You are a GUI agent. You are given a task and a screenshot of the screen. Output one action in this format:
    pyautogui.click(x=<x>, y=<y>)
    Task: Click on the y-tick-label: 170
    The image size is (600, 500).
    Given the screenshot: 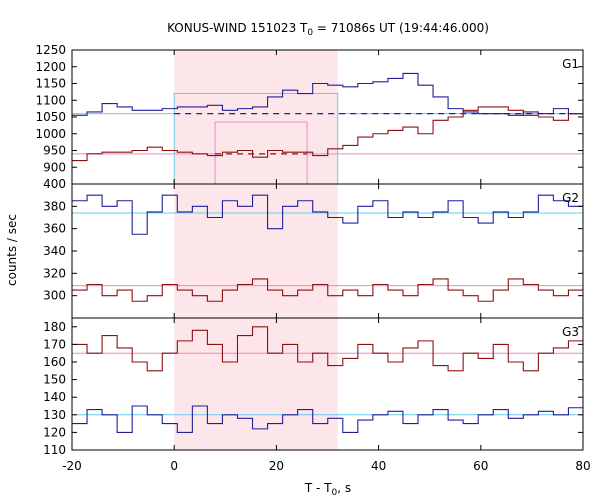 What is the action you would take?
    pyautogui.click(x=54, y=344)
    